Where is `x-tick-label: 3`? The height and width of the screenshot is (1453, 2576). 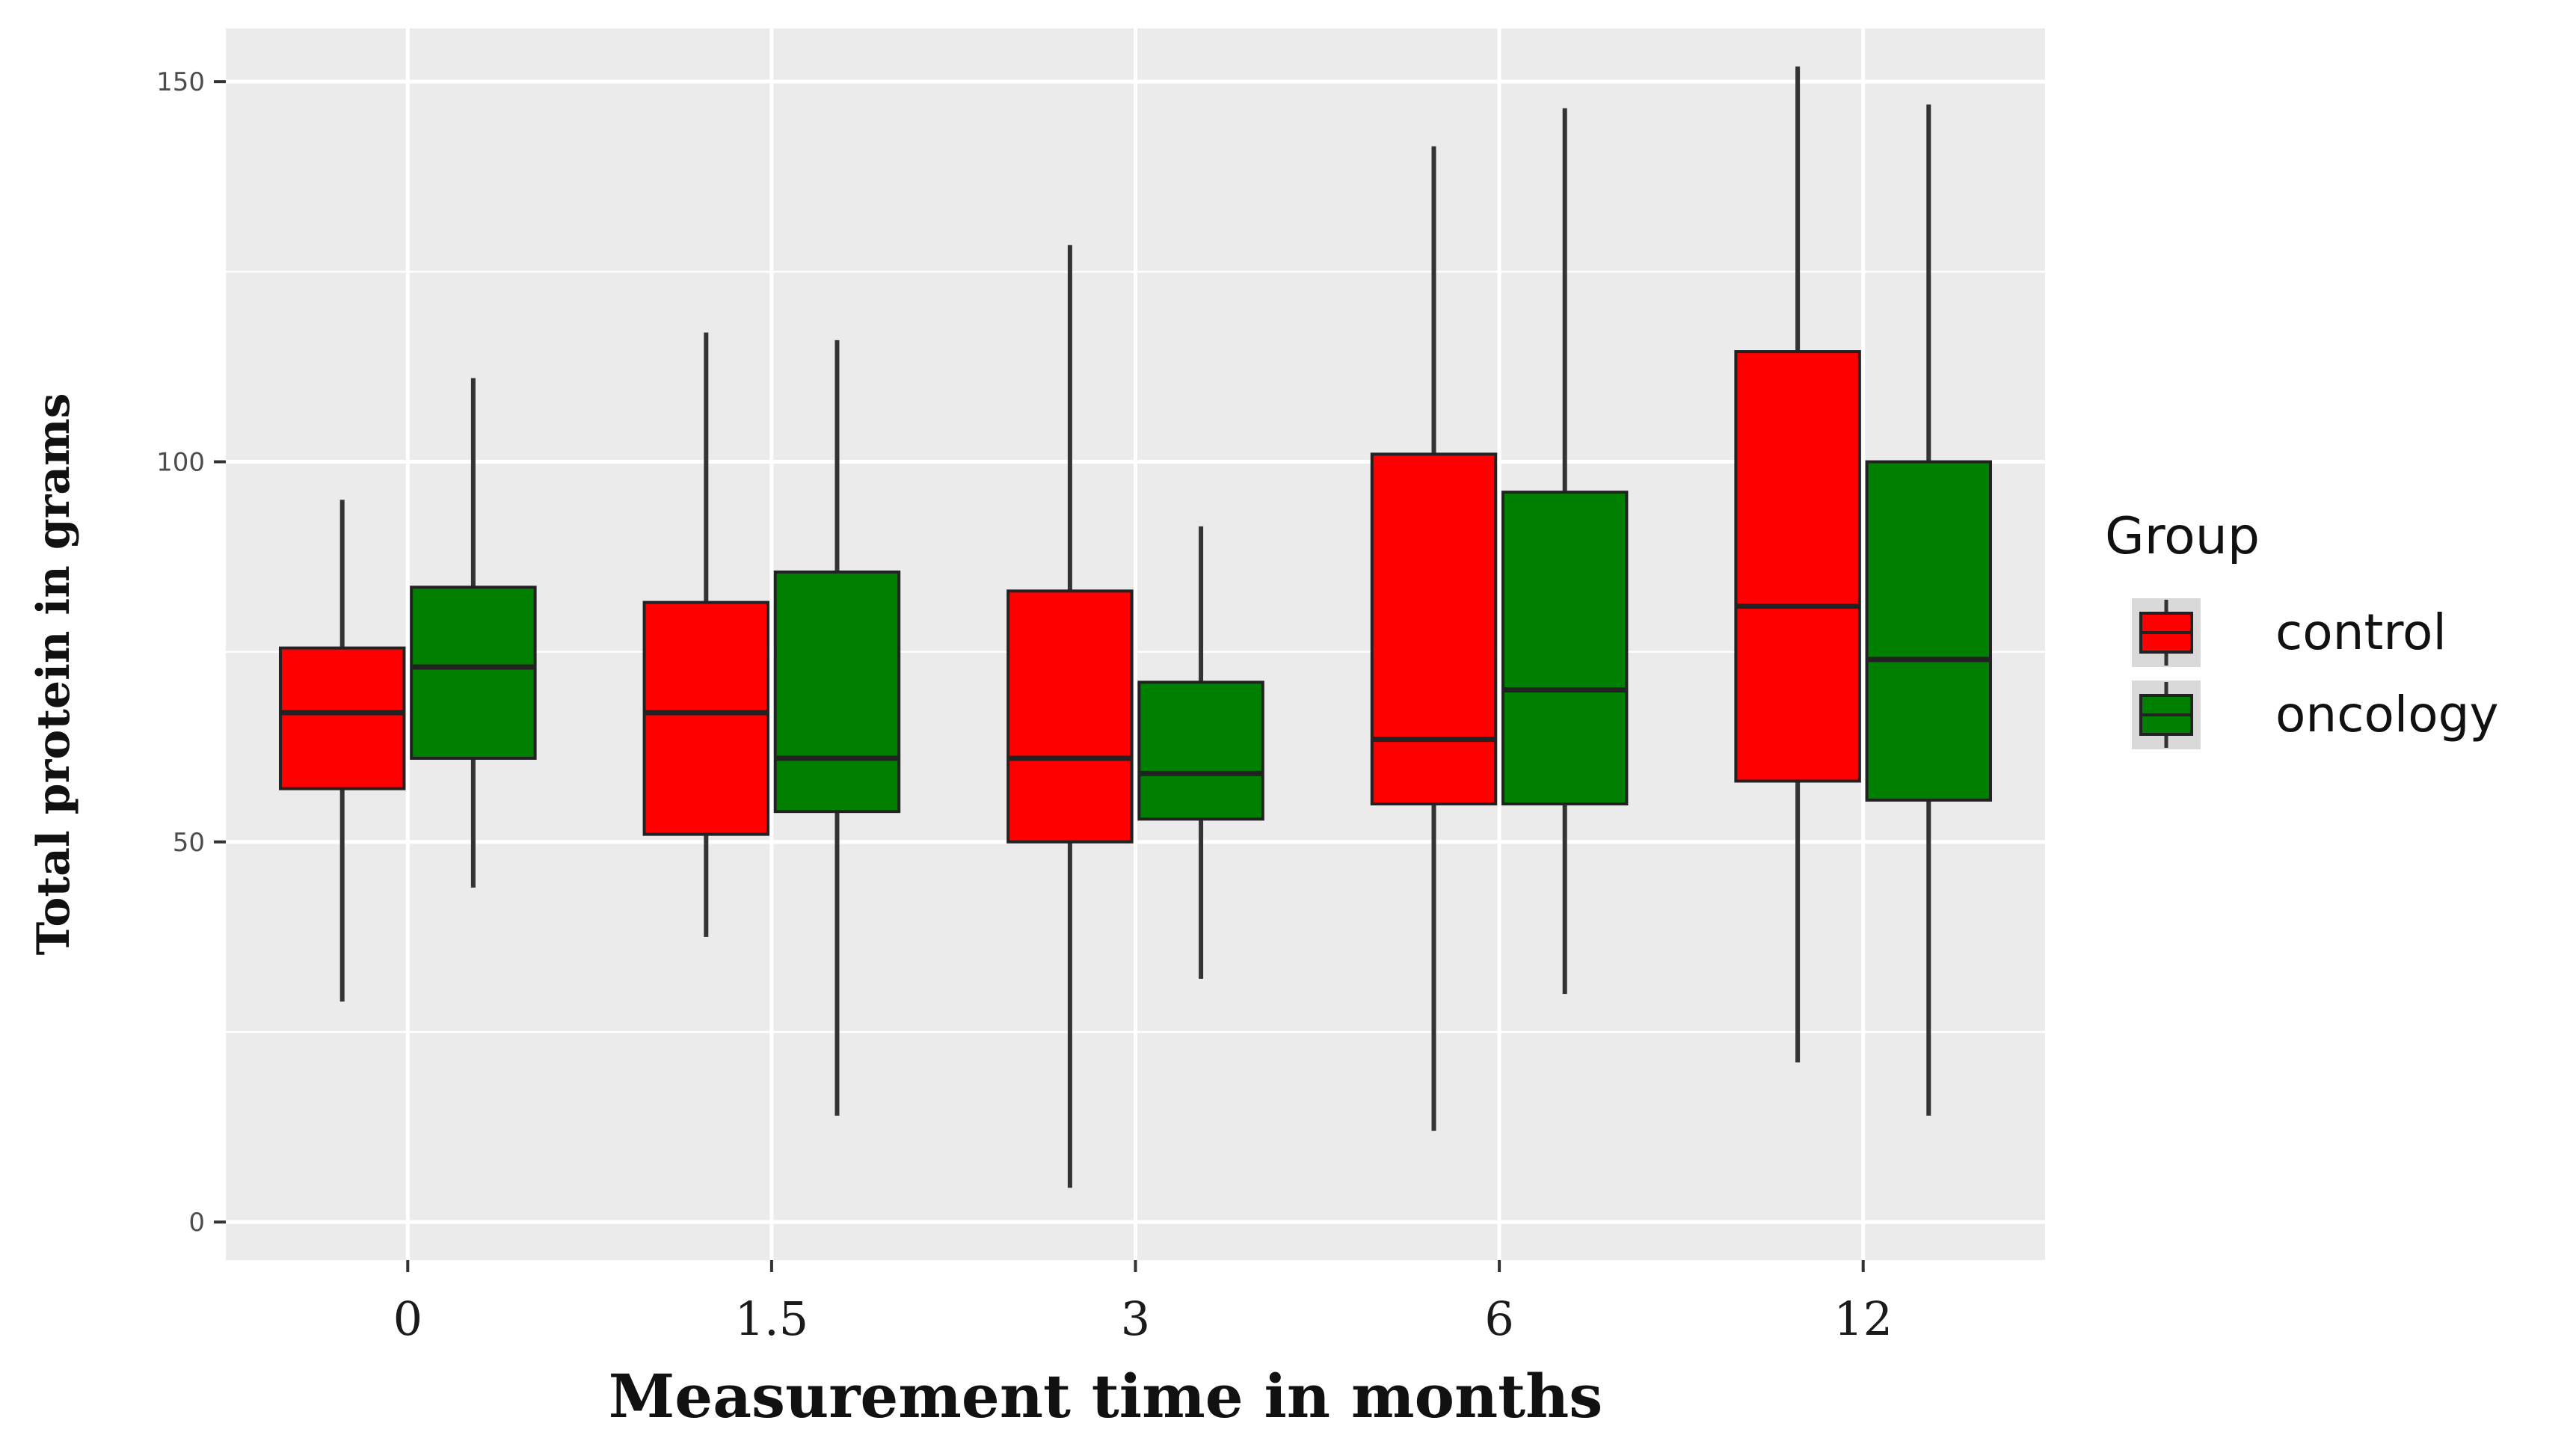
x-tick-label: 3 is located at coordinates (1135, 1318).